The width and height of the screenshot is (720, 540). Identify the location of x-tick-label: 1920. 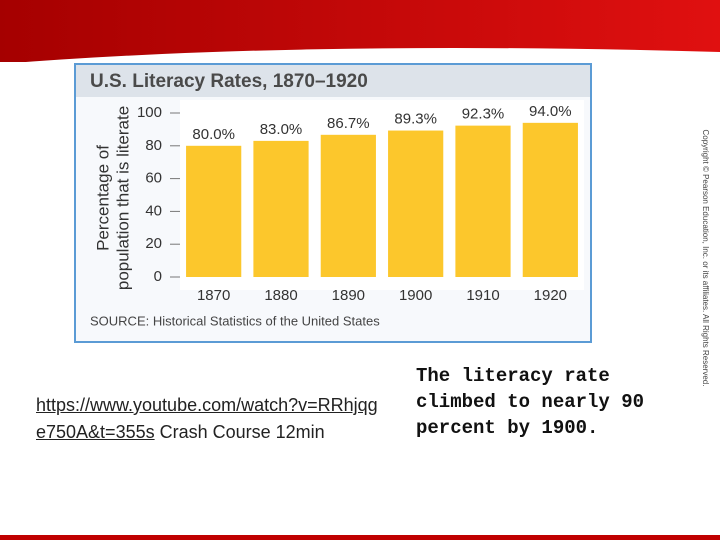
(550, 295).